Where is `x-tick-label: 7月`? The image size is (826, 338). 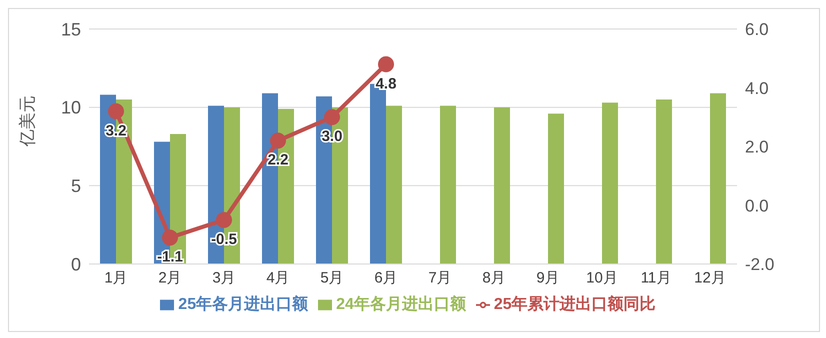 x-tick-label: 7月 is located at coordinates (440, 278).